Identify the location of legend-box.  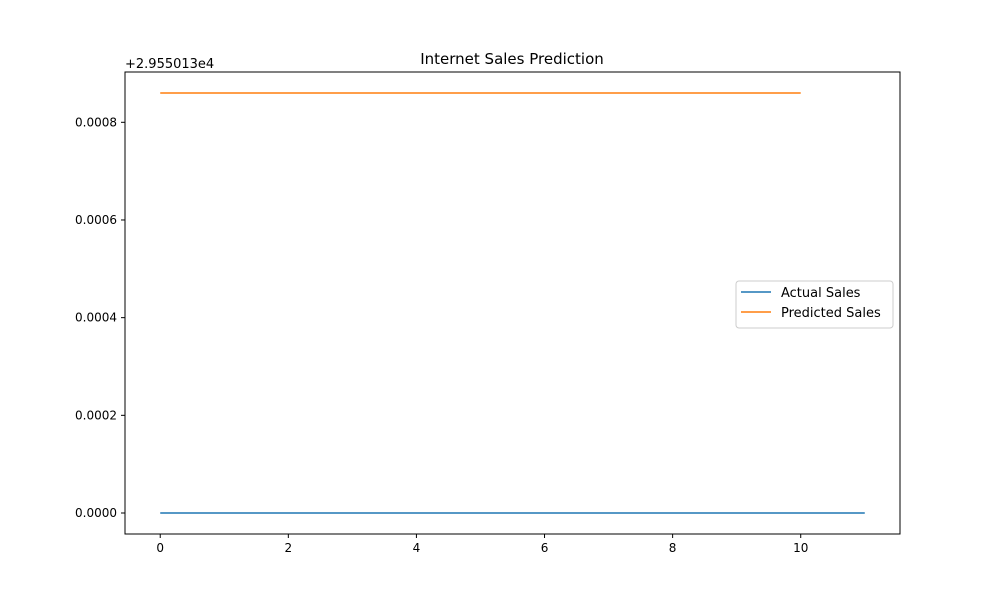
(814, 304).